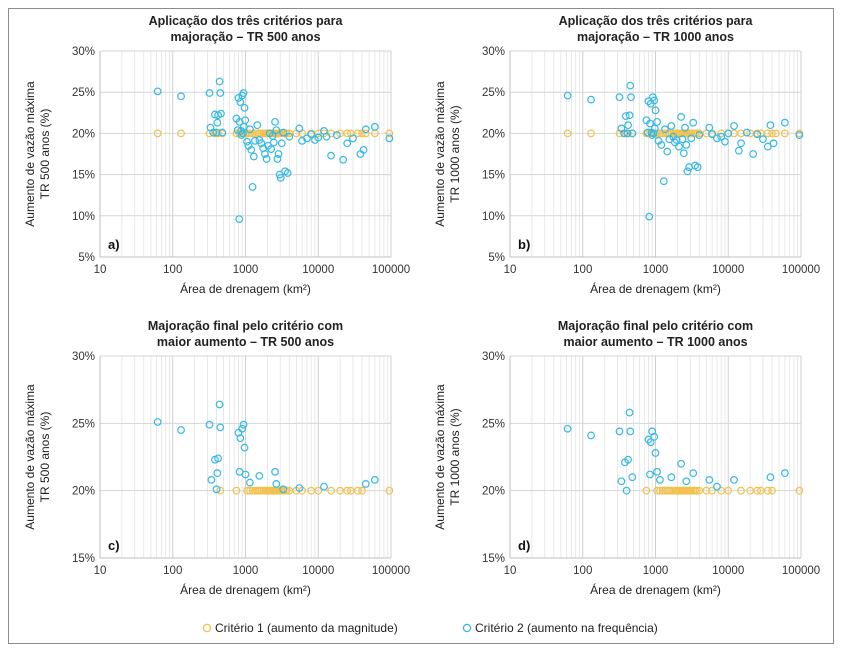  What do you see at coordinates (45, 154) in the screenshot?
I see `panel-a-y-axis-label: TR 500 anos (%)` at bounding box center [45, 154].